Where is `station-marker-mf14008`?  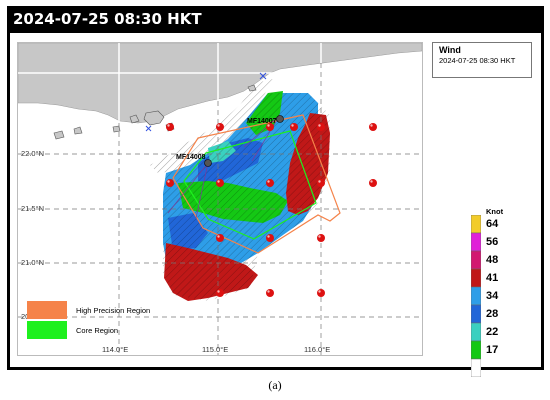 station-marker-mf14008 is located at coordinates (208, 163).